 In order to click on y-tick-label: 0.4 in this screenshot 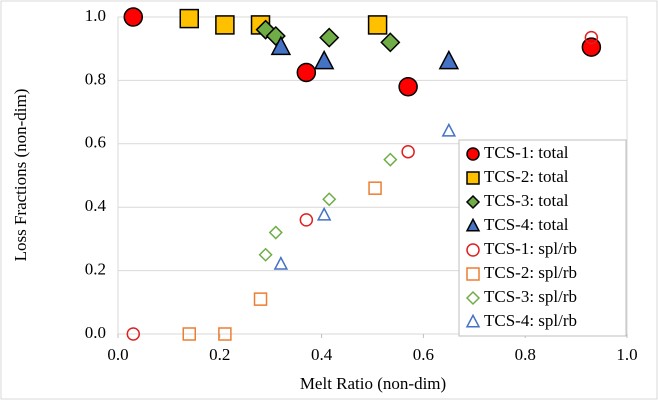, I will do `click(96, 205)`.